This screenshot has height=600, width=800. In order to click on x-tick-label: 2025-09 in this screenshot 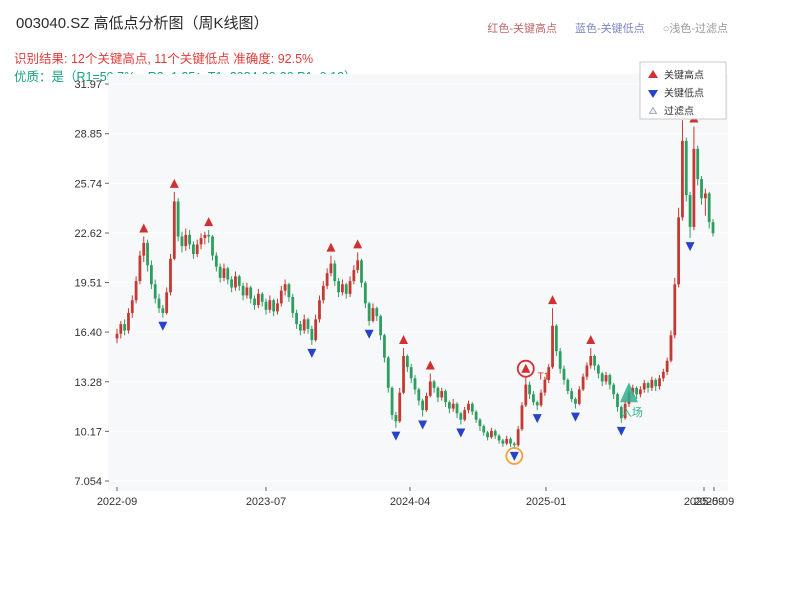, I will do `click(704, 502)`.